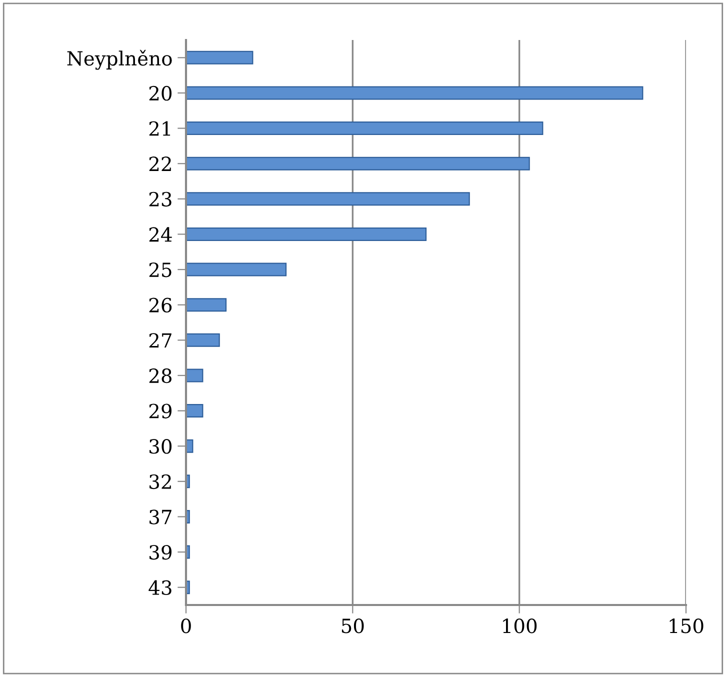 Image resolution: width=726 pixels, height=677 pixels. What do you see at coordinates (160, 234) in the screenshot?
I see `y-tick-label: 24` at bounding box center [160, 234].